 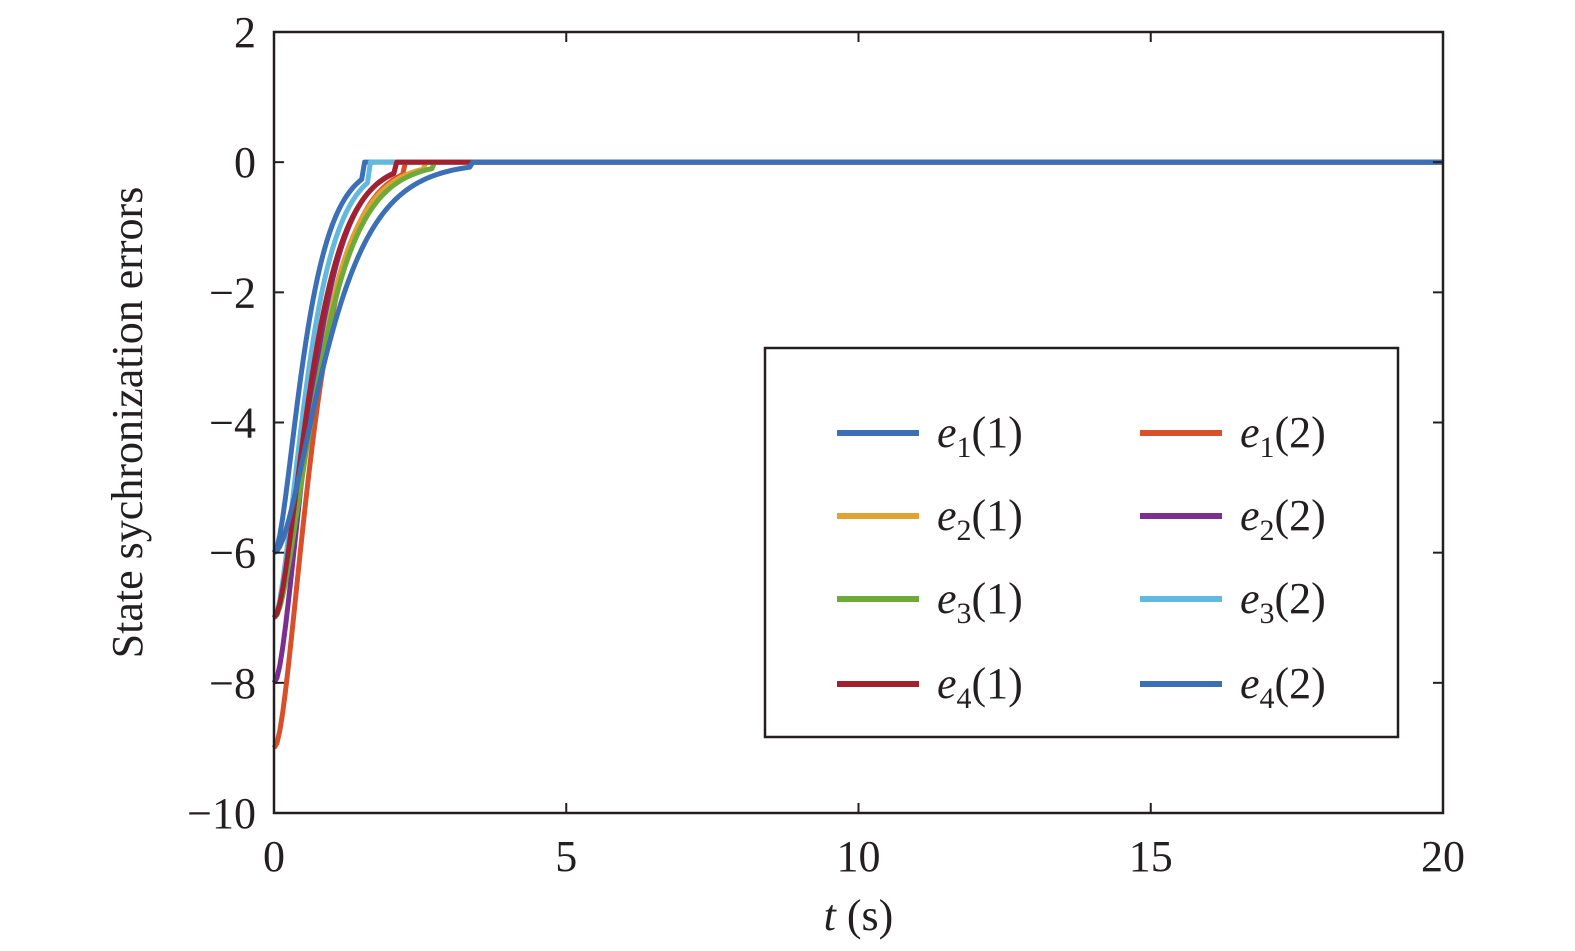 I want to click on y-tick-label: −10, so click(x=221, y=813).